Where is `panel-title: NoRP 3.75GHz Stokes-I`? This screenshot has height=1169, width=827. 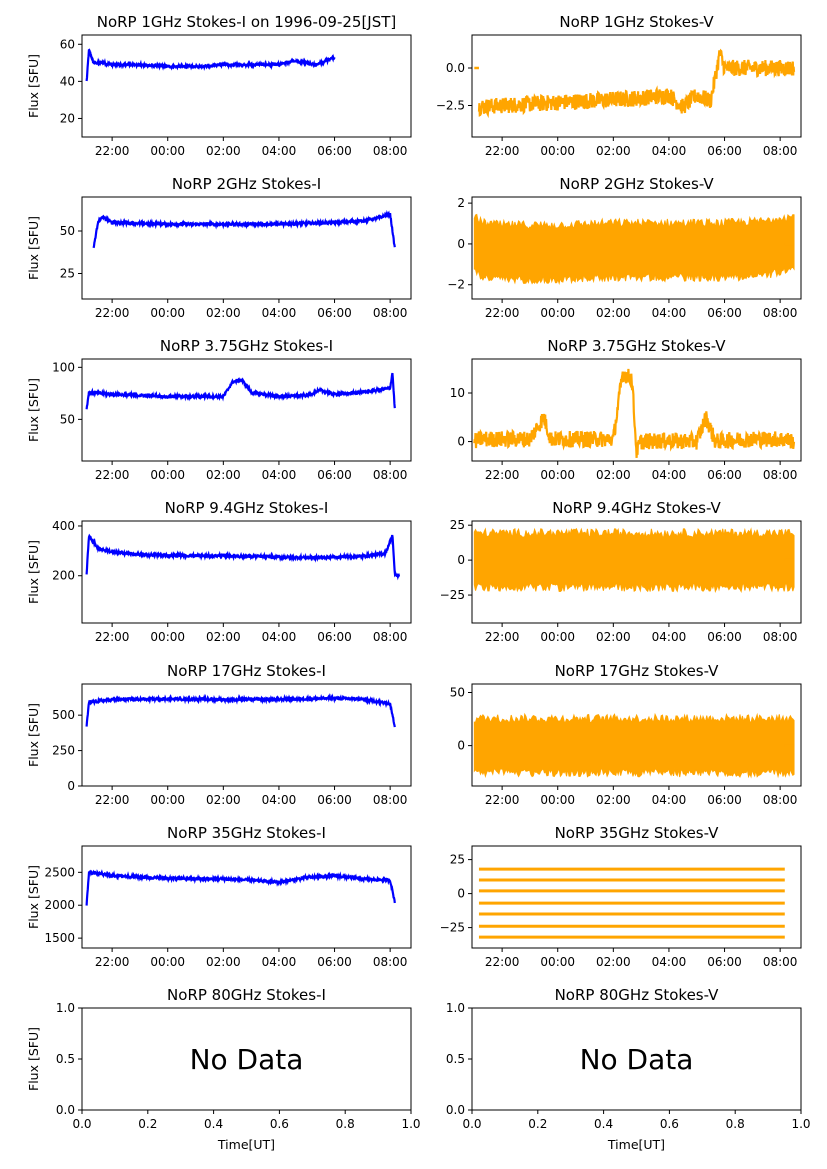
panel-title: NoRP 3.75GHz Stokes-I is located at coordinates (246, 346).